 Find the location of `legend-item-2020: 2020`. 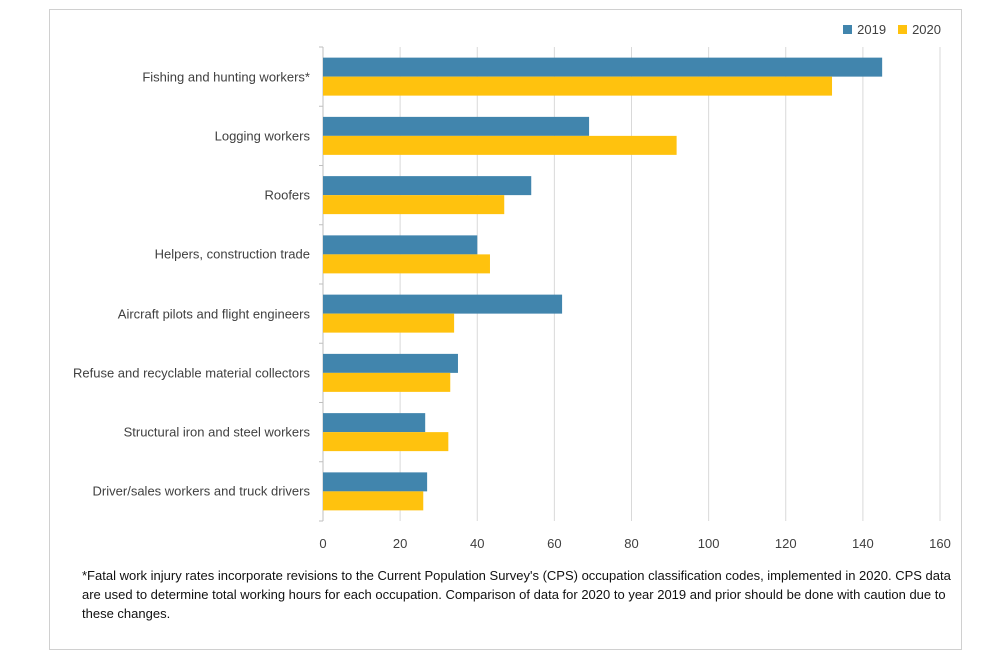

legend-item-2020: 2020 is located at coordinates (919, 29).